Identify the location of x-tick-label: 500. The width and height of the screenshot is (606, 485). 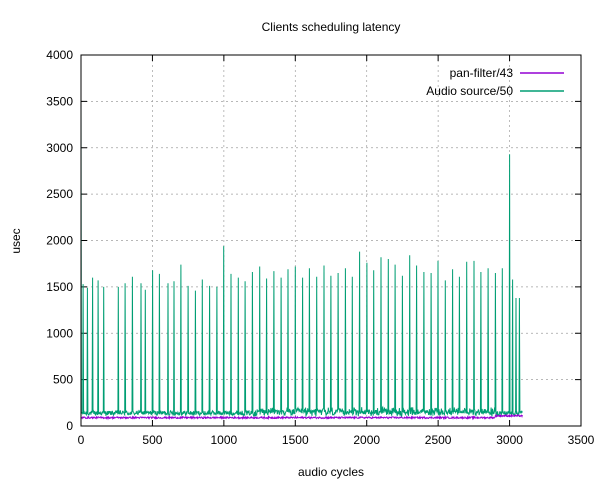
(152, 440).